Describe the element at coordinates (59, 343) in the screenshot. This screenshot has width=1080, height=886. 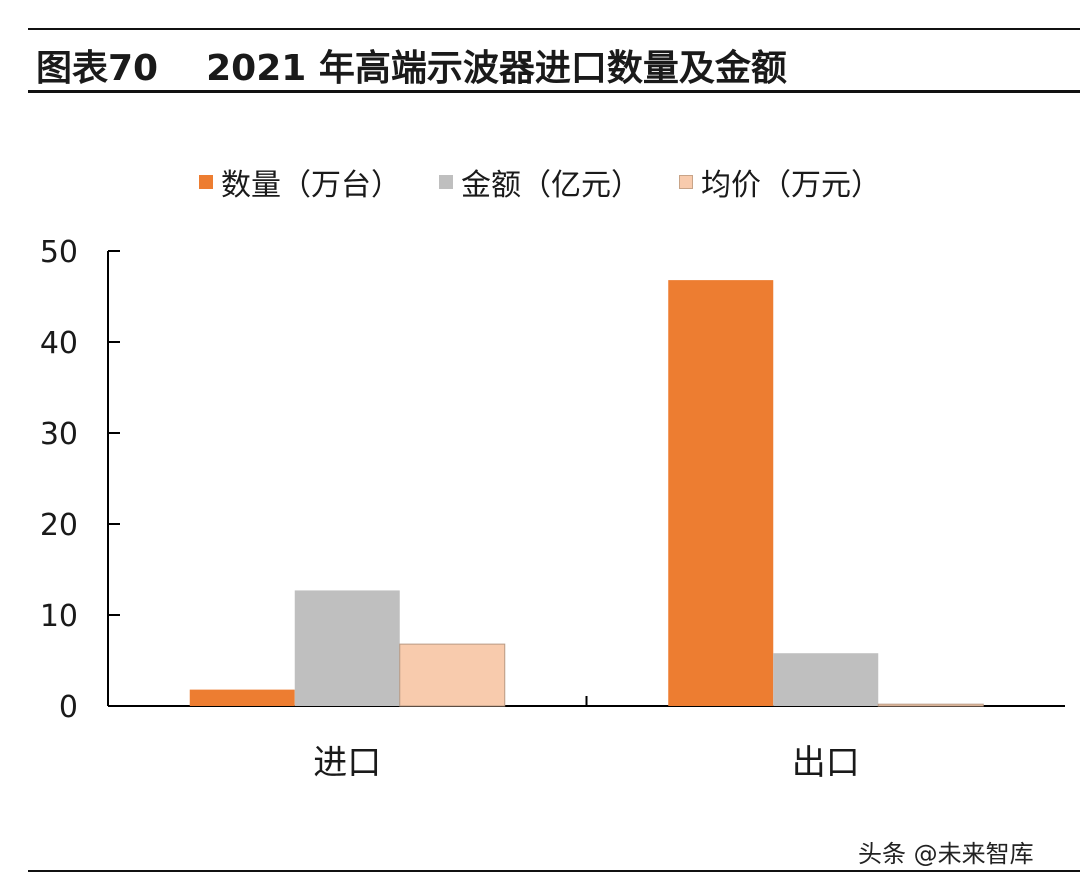
I see `y-tick-label-4: 40` at that location.